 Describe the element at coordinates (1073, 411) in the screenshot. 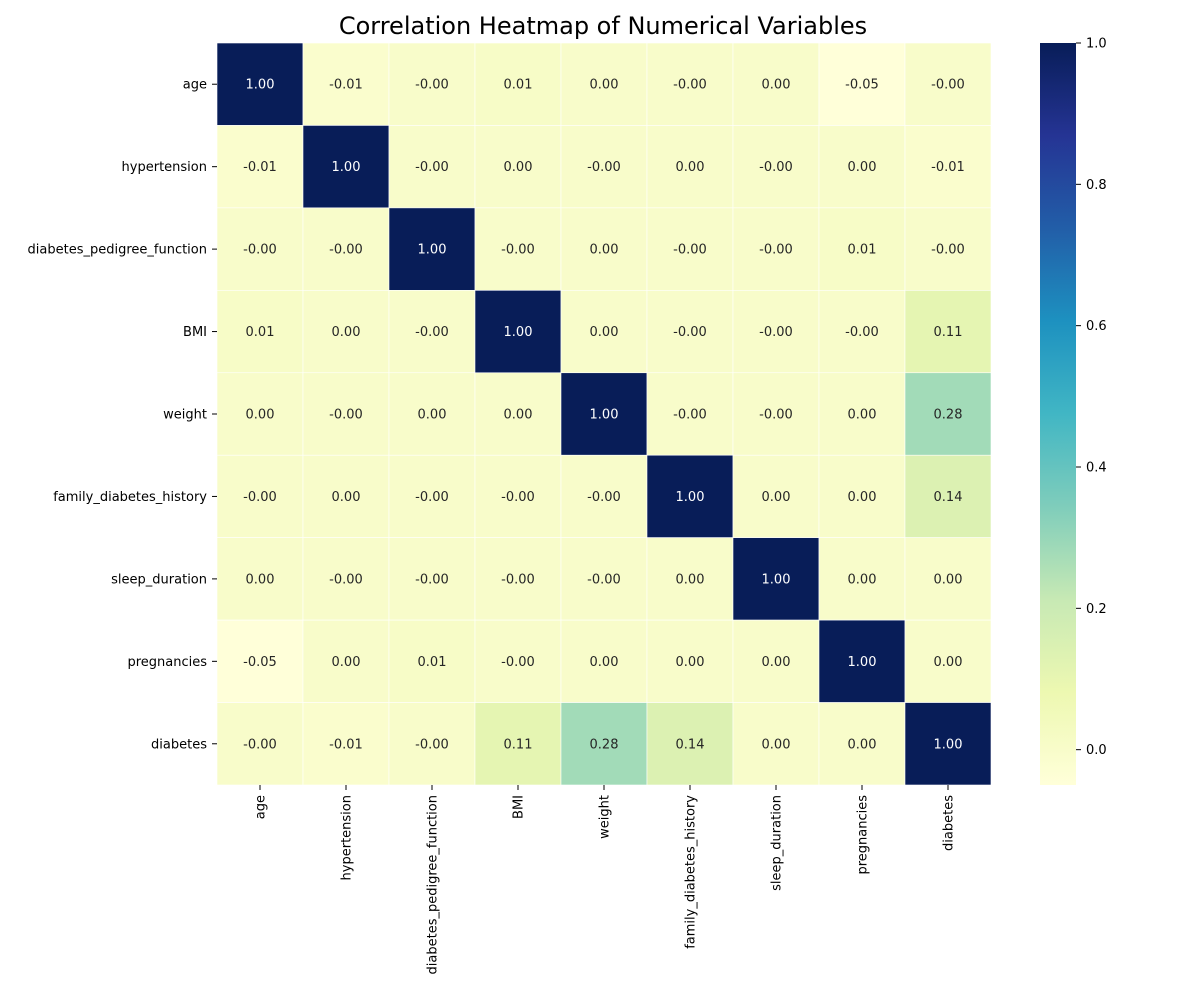

I see `colorbar: 0.0 0.2 0.4 0.6 0.8 1.0` at that location.